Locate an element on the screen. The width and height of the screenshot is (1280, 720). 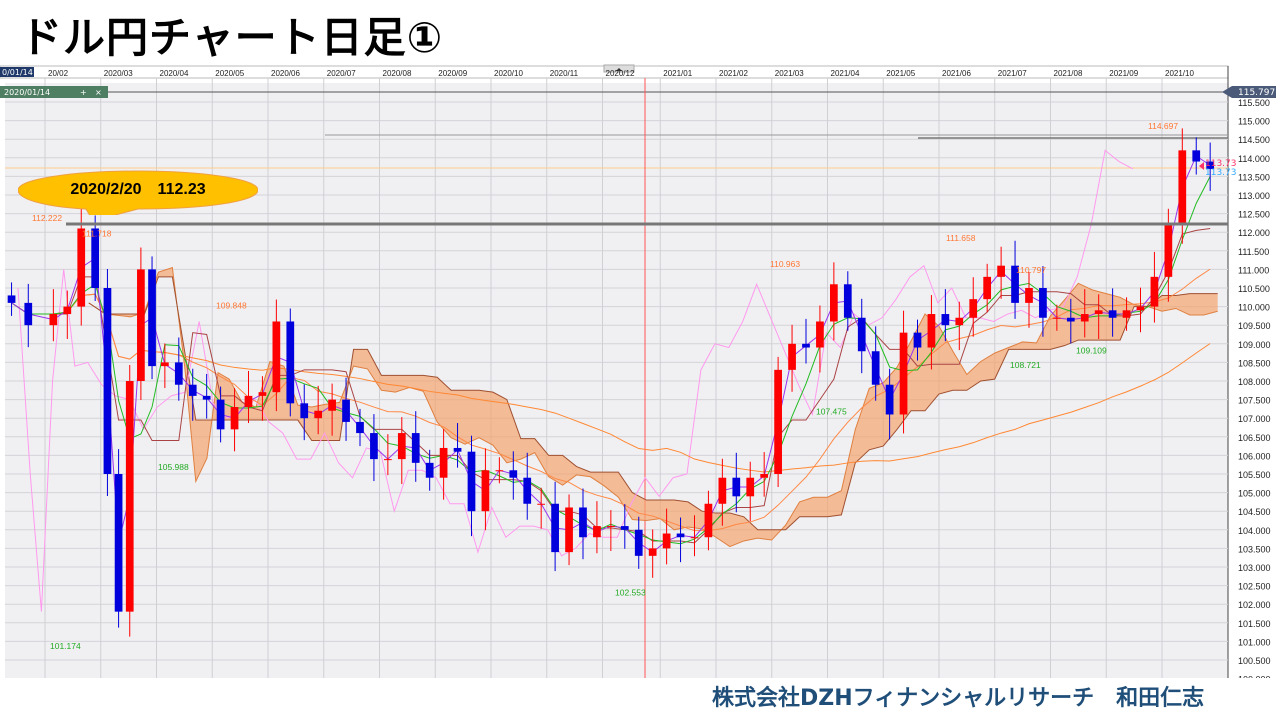
x-tick-label: 2020/09 is located at coordinates (452, 73).